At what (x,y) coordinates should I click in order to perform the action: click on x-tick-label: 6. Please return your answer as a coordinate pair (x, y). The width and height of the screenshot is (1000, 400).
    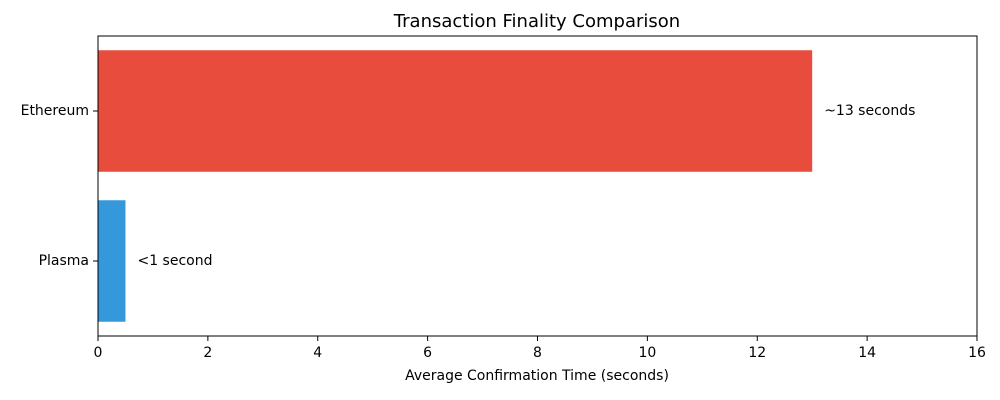
    Looking at the image, I should click on (427, 353).